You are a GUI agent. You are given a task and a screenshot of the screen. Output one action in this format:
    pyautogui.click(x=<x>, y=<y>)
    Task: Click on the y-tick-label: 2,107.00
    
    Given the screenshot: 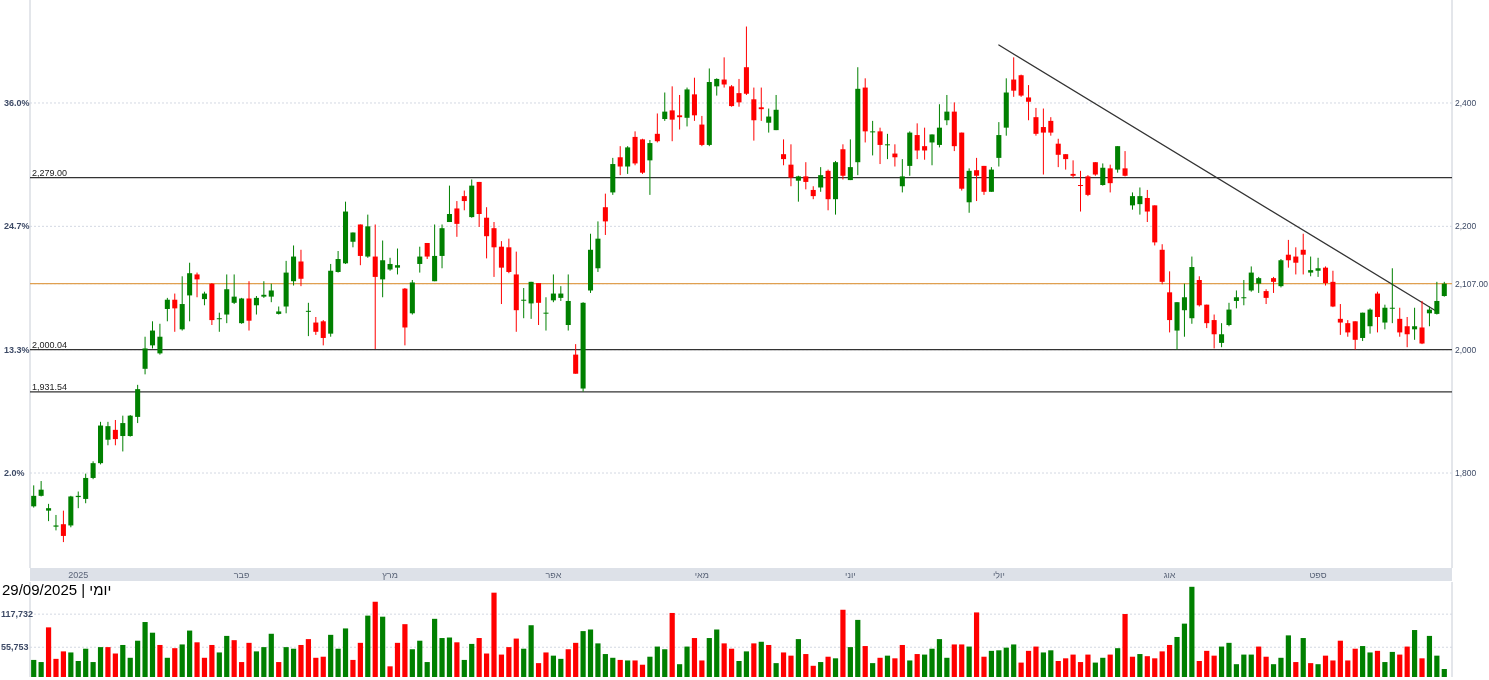 What is the action you would take?
    pyautogui.click(x=1472, y=283)
    